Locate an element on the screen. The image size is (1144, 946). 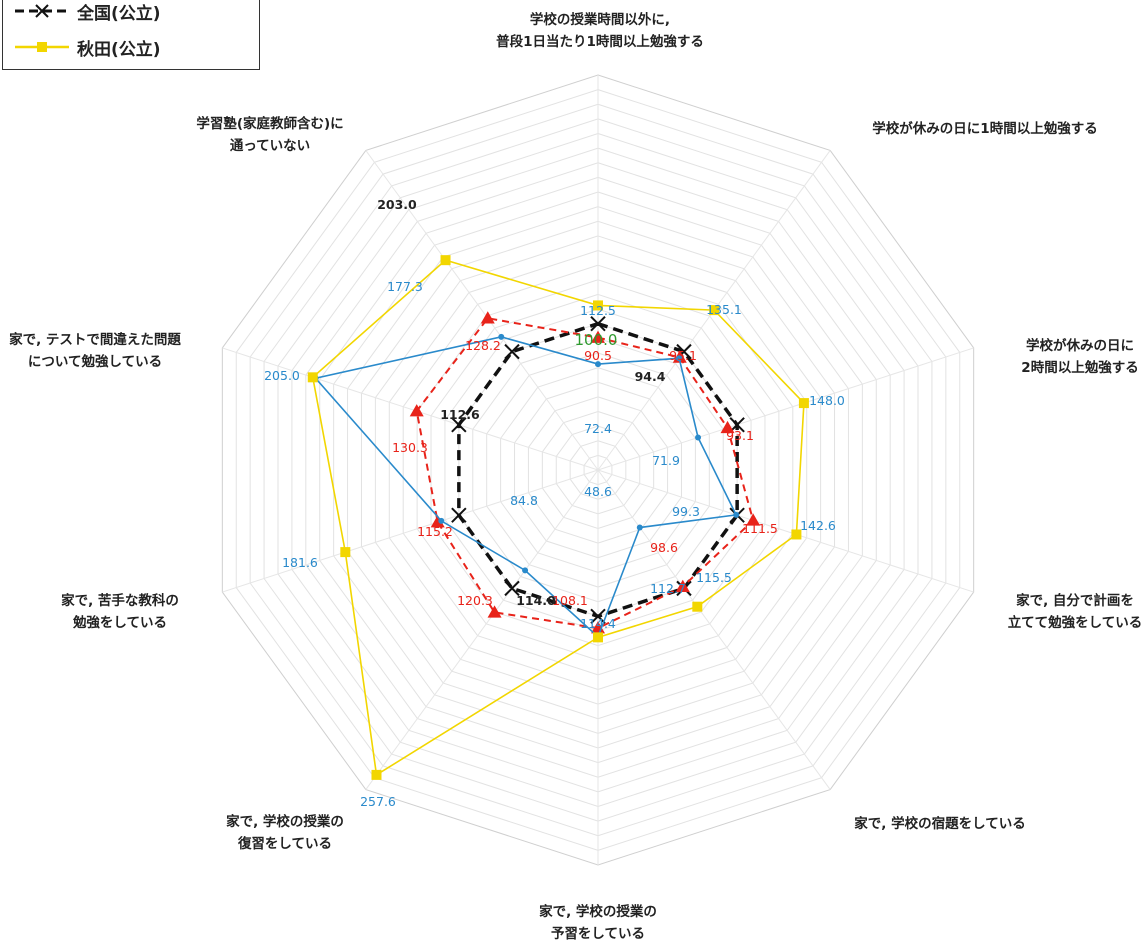
axis-label: 学校が休みの日に is located at coordinates (1080, 345).